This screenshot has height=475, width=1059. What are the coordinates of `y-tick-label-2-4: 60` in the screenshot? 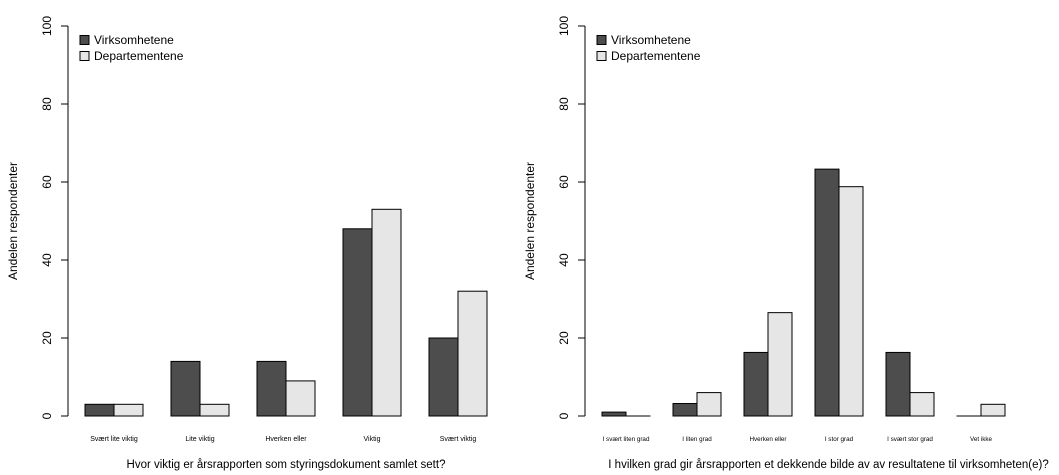 It's located at (564, 182).